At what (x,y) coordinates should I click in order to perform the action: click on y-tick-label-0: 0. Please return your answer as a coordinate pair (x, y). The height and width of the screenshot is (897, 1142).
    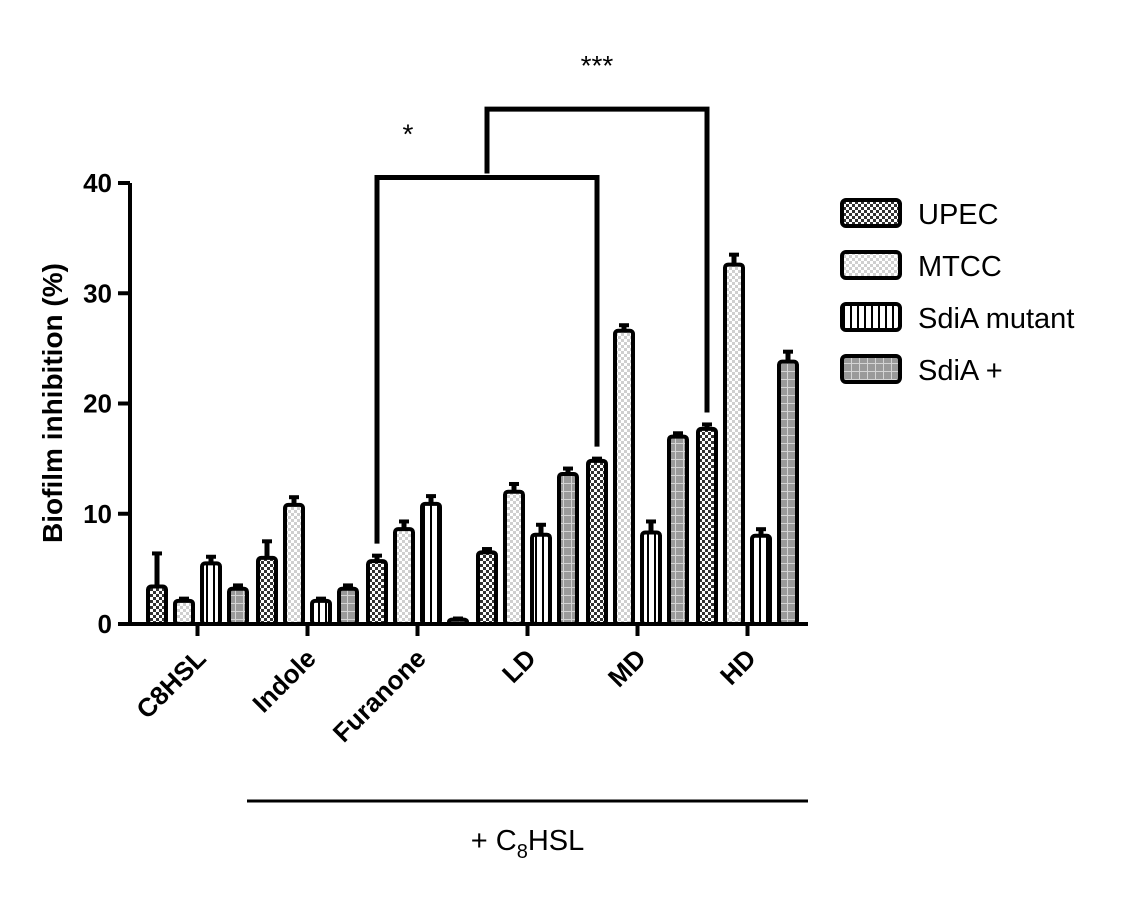
    Looking at the image, I should click on (105, 624).